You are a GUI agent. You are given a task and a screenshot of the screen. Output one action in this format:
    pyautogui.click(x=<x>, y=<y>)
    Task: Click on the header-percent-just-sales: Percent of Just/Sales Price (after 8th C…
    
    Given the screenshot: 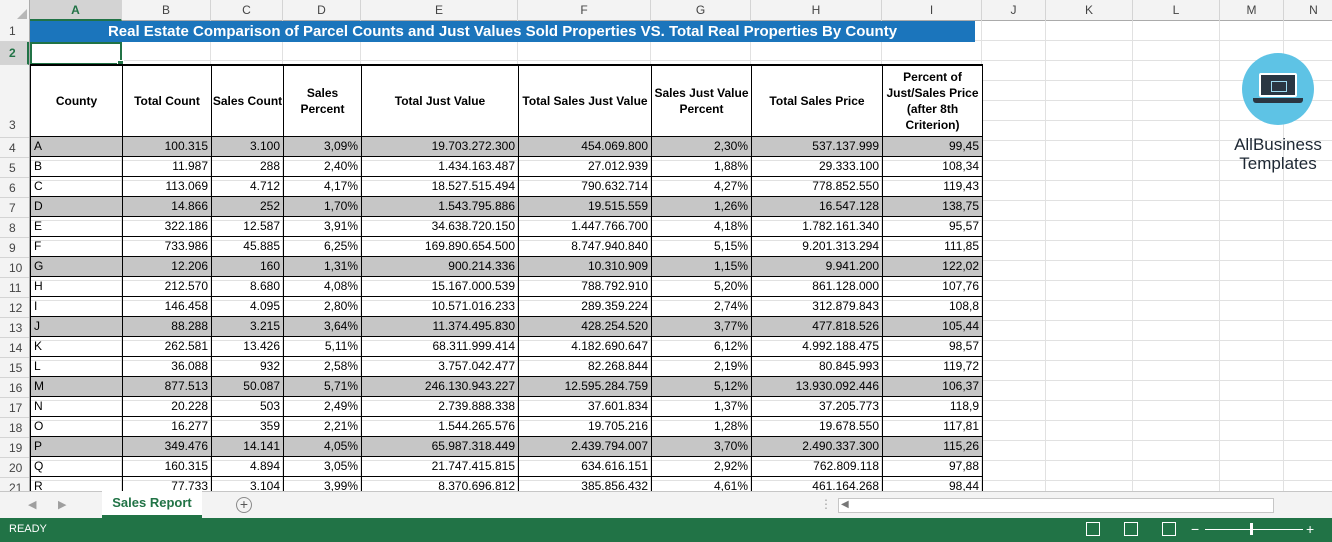 What is the action you would take?
    pyautogui.click(x=932, y=100)
    